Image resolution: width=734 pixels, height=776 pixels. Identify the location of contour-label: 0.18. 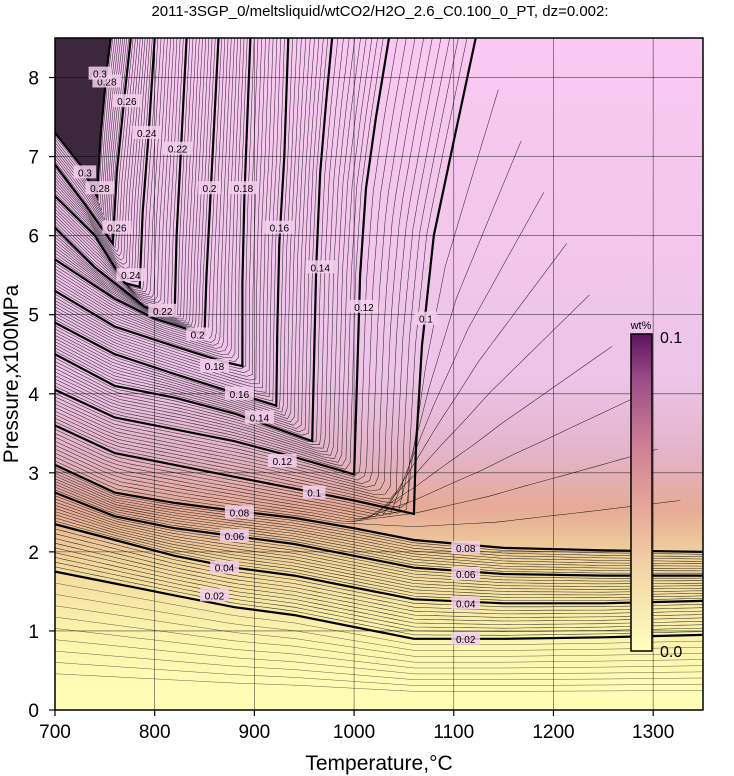
(214, 366).